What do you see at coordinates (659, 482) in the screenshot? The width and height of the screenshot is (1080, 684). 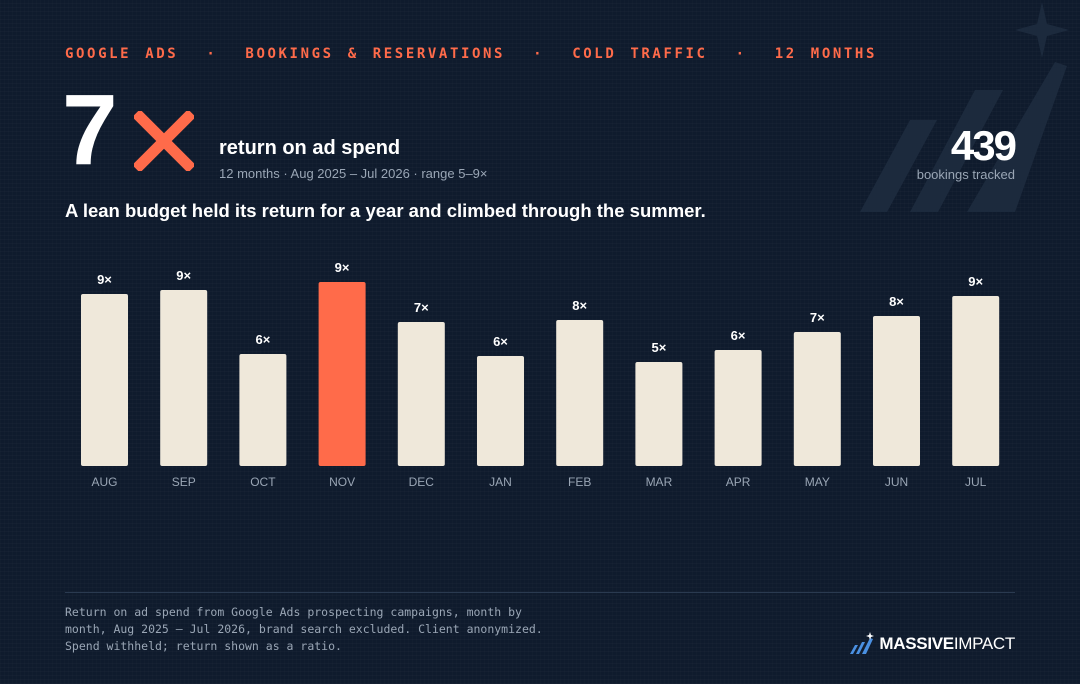 I see `x-tick-mar: MAR` at bounding box center [659, 482].